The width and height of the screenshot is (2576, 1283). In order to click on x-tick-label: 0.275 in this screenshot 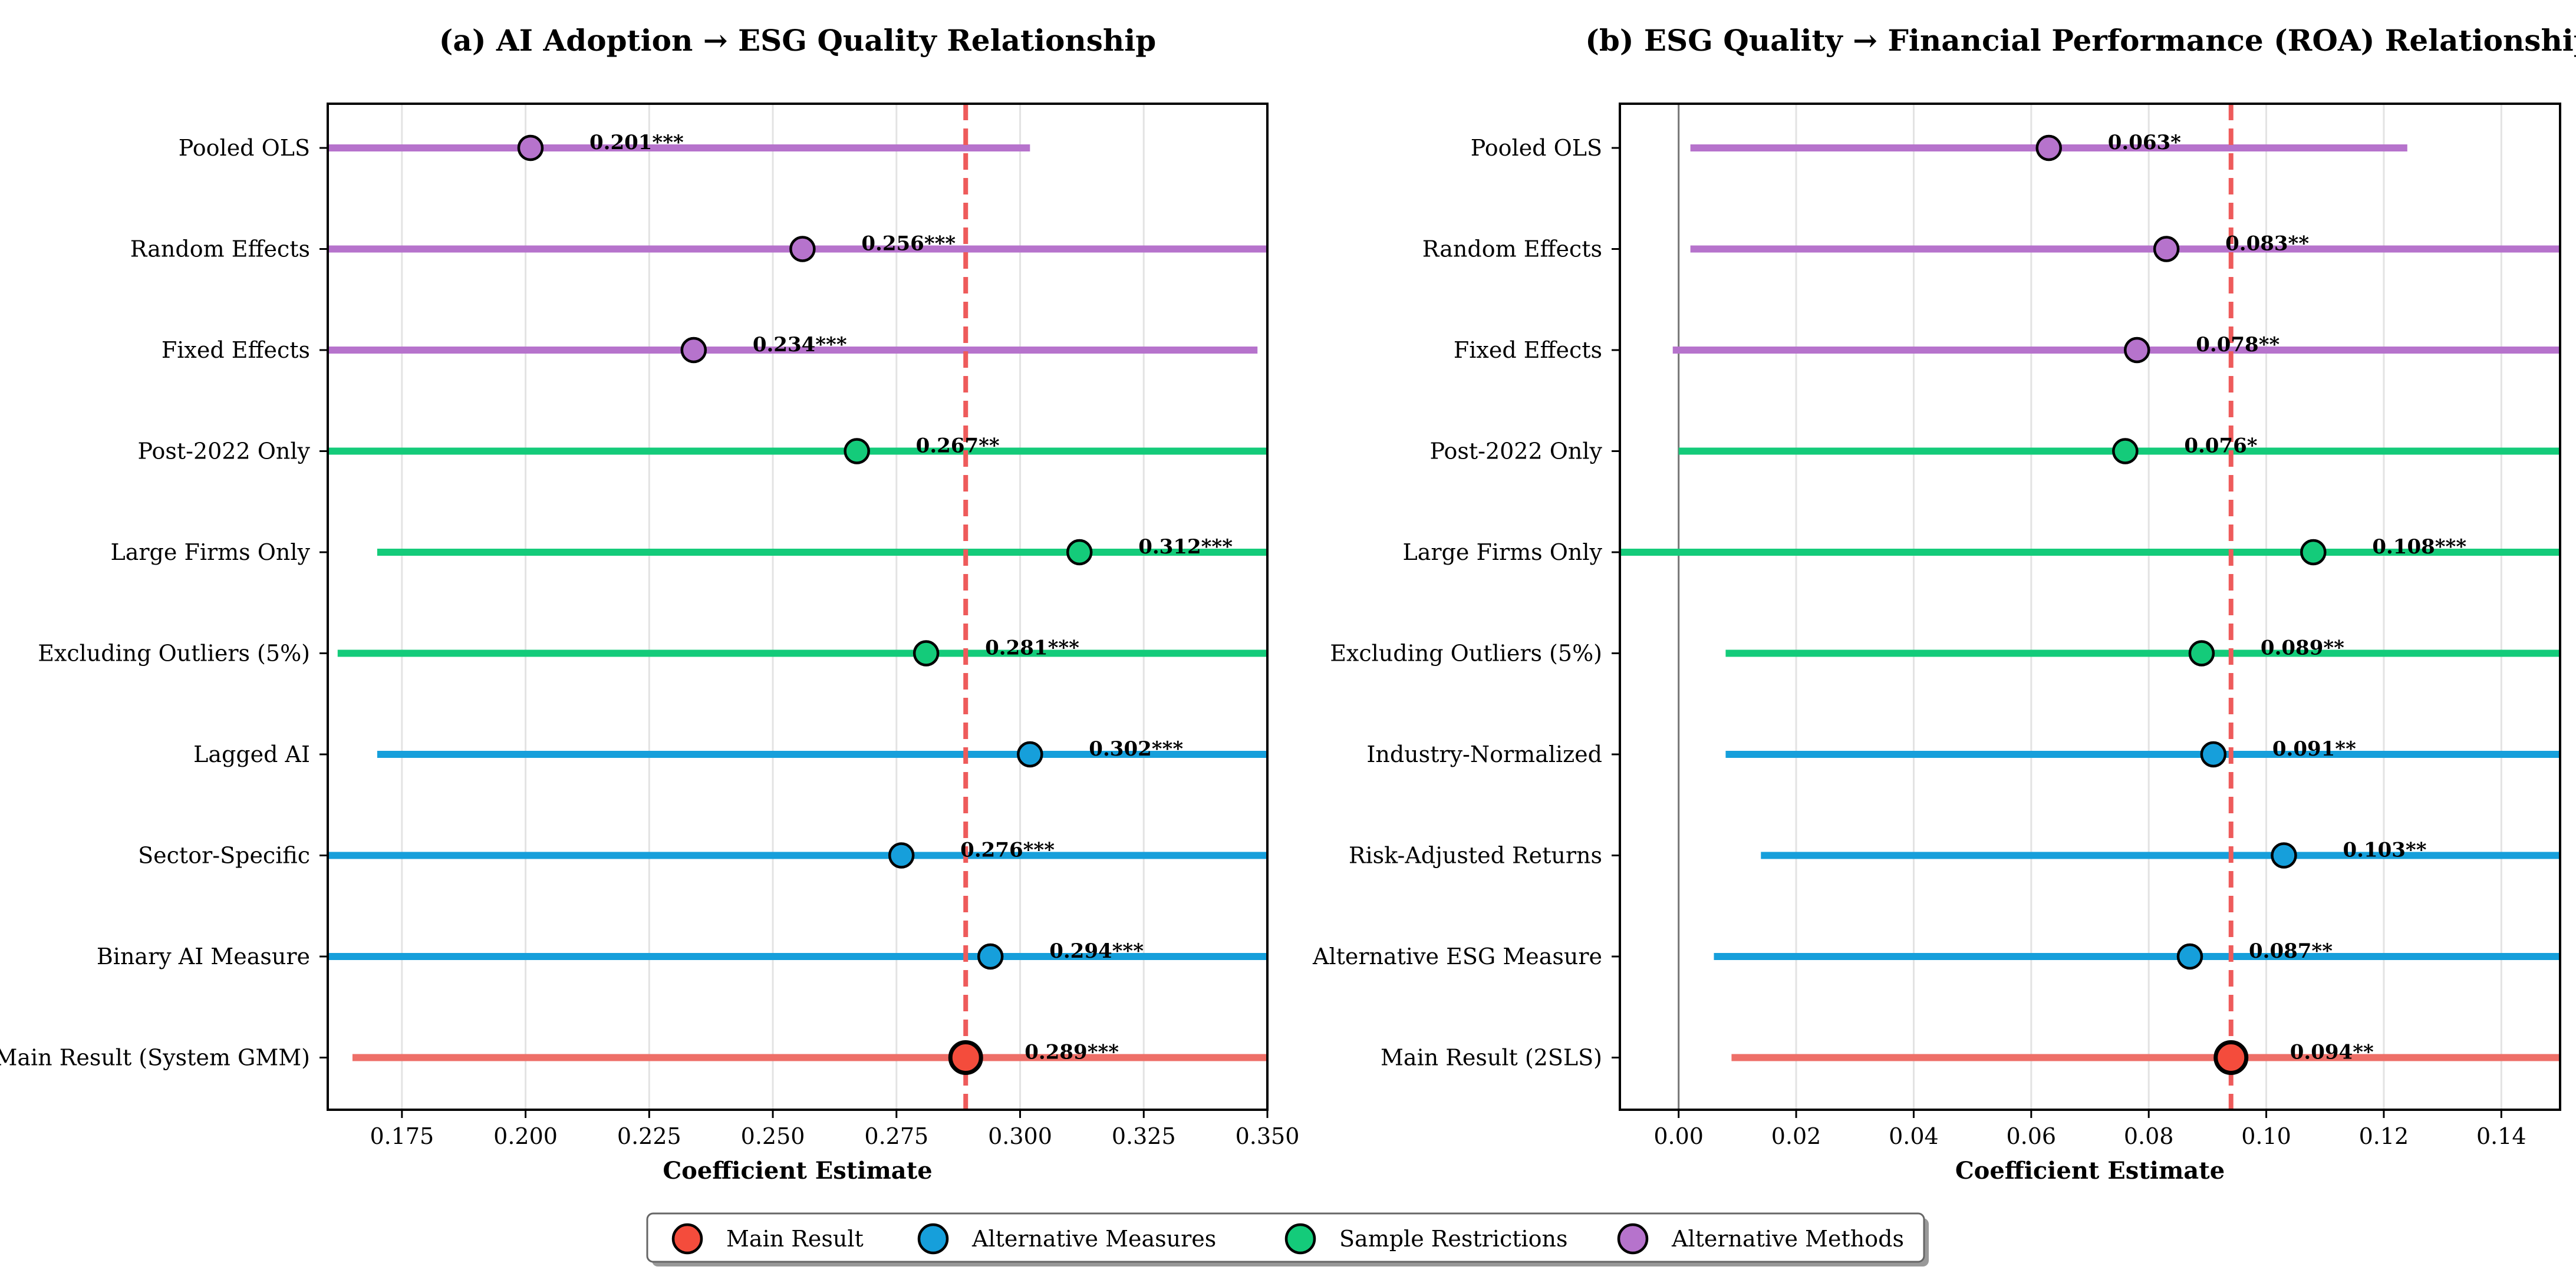, I will do `click(896, 1136)`.